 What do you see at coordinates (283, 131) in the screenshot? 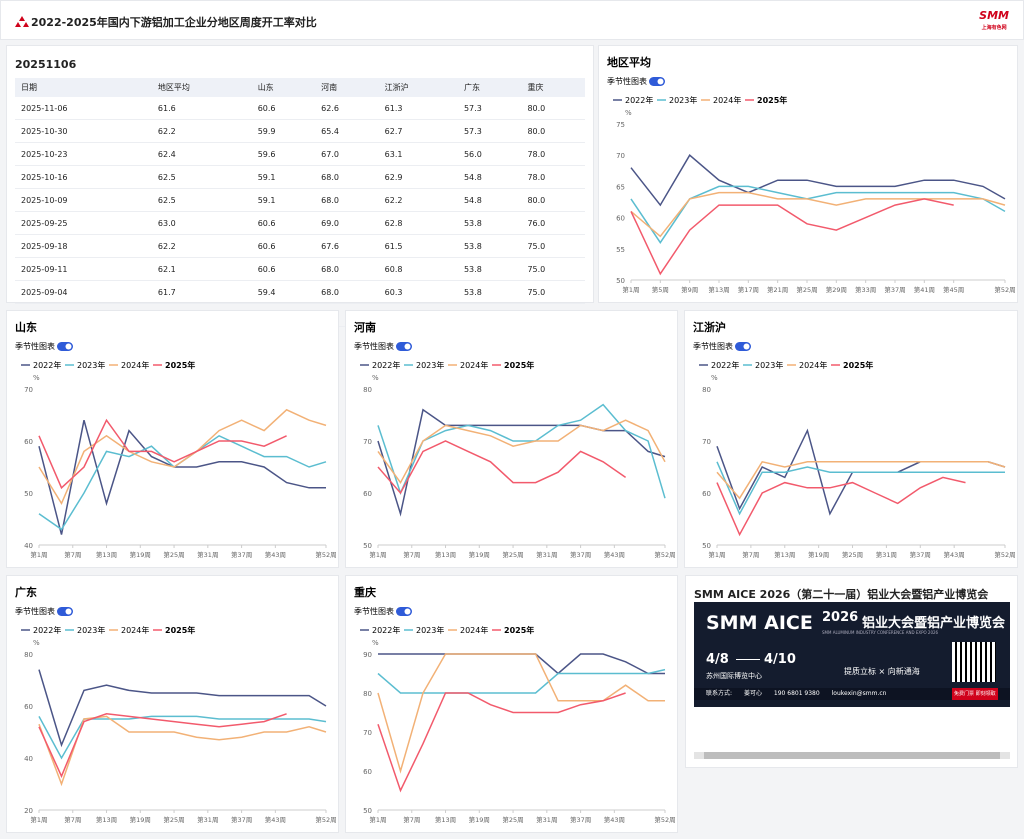
I see `table-cell: 59.9` at bounding box center [283, 131].